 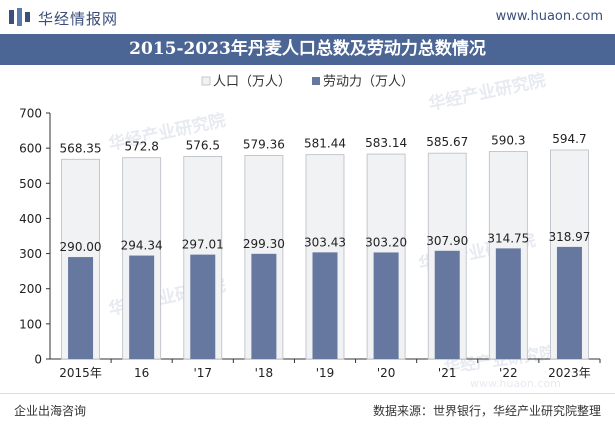 I want to click on y-tick-label: 500, so click(x=30, y=184).